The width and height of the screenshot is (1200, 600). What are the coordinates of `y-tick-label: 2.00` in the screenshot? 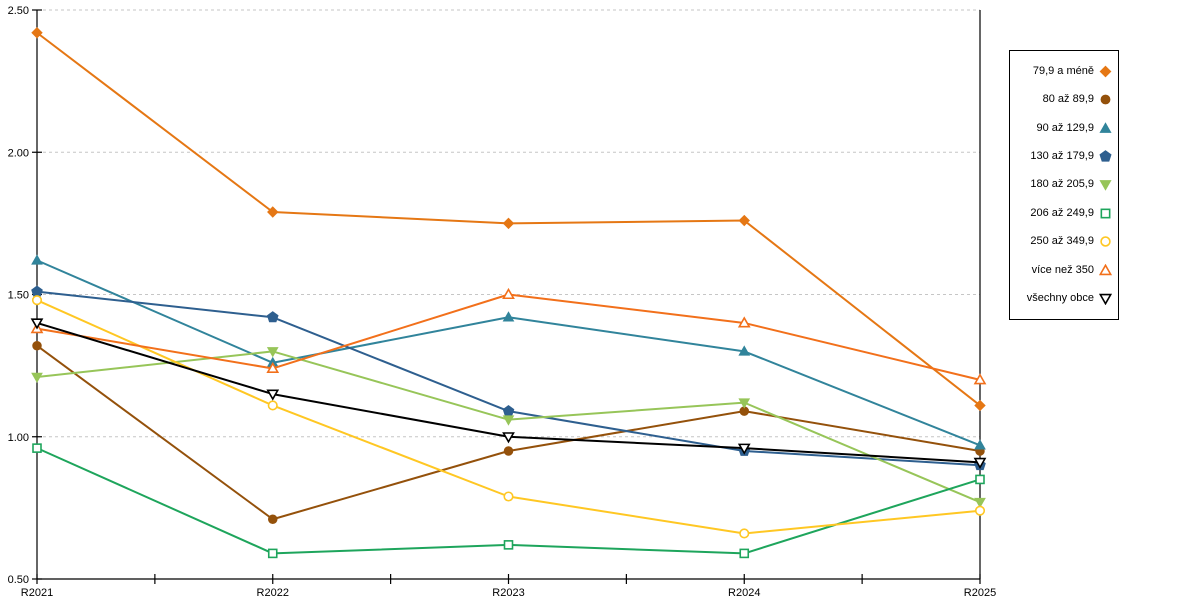 It's located at (18, 153).